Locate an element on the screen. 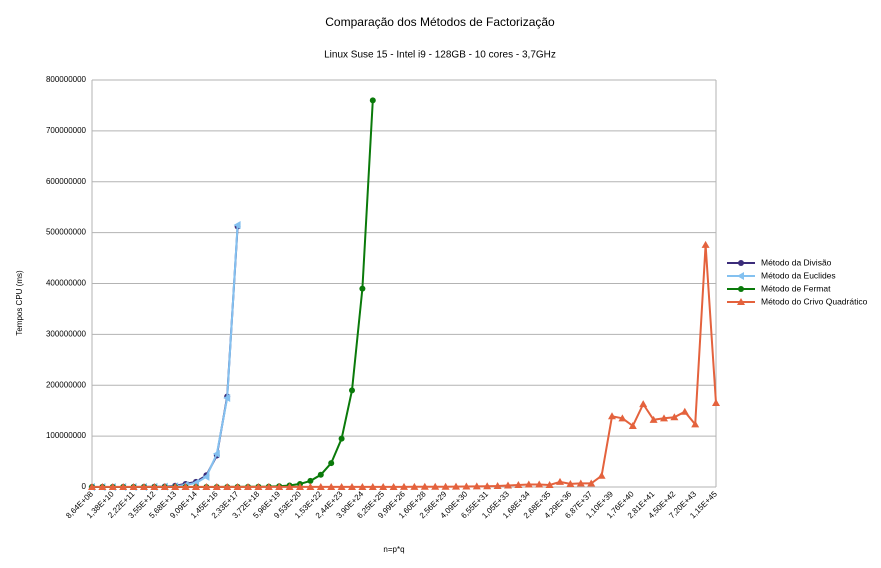 The height and width of the screenshot is (568, 881). y-tick-label: 400000000 is located at coordinates (66, 283).